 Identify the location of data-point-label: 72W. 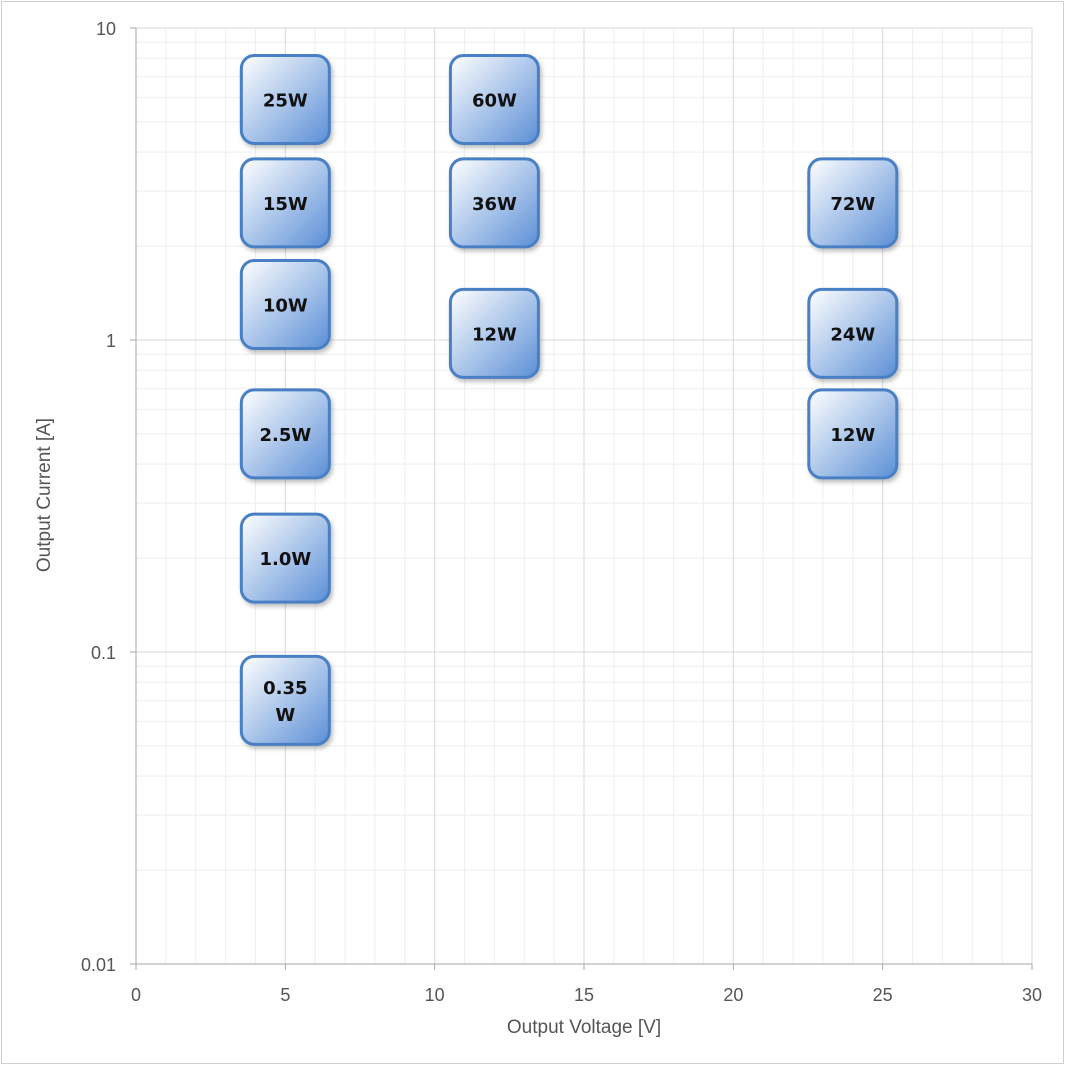
(852, 204).